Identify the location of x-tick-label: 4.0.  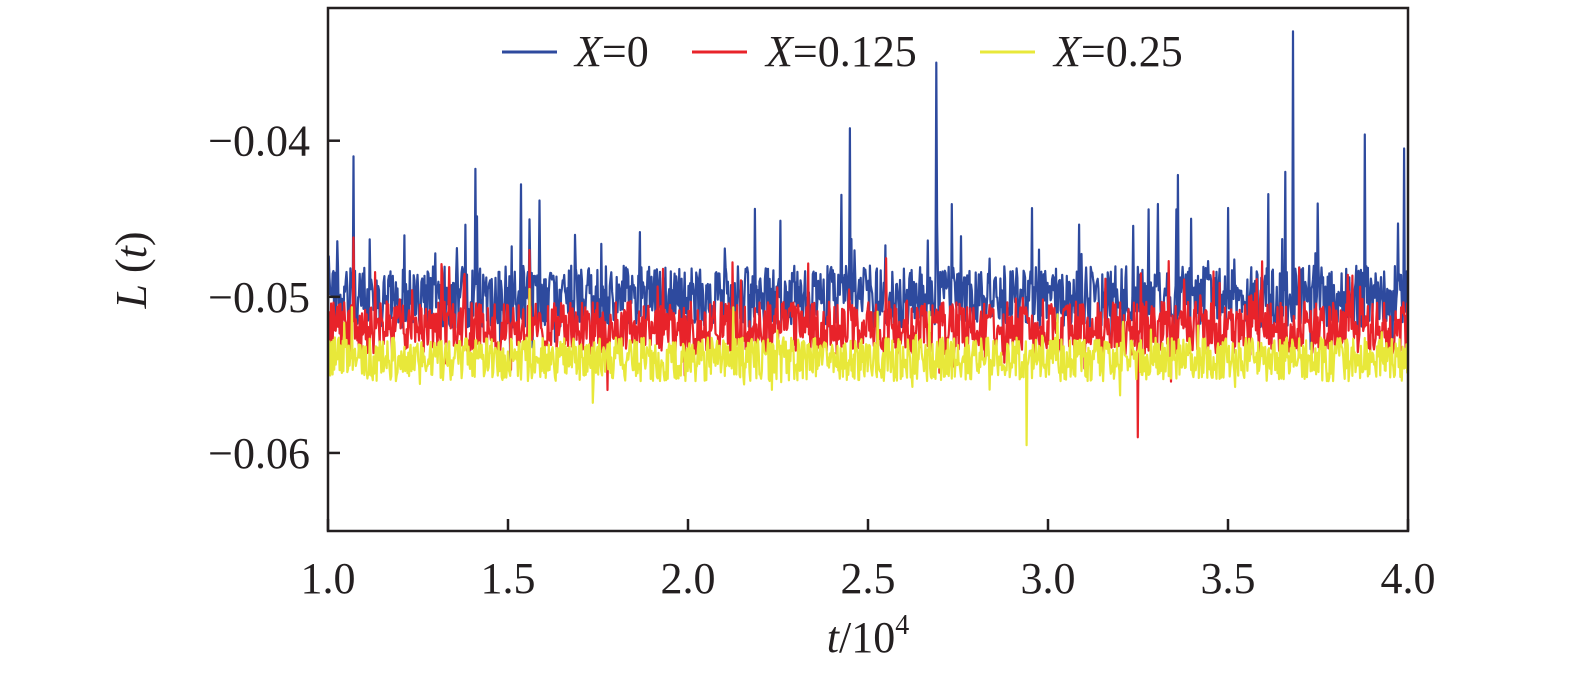
(1408, 578).